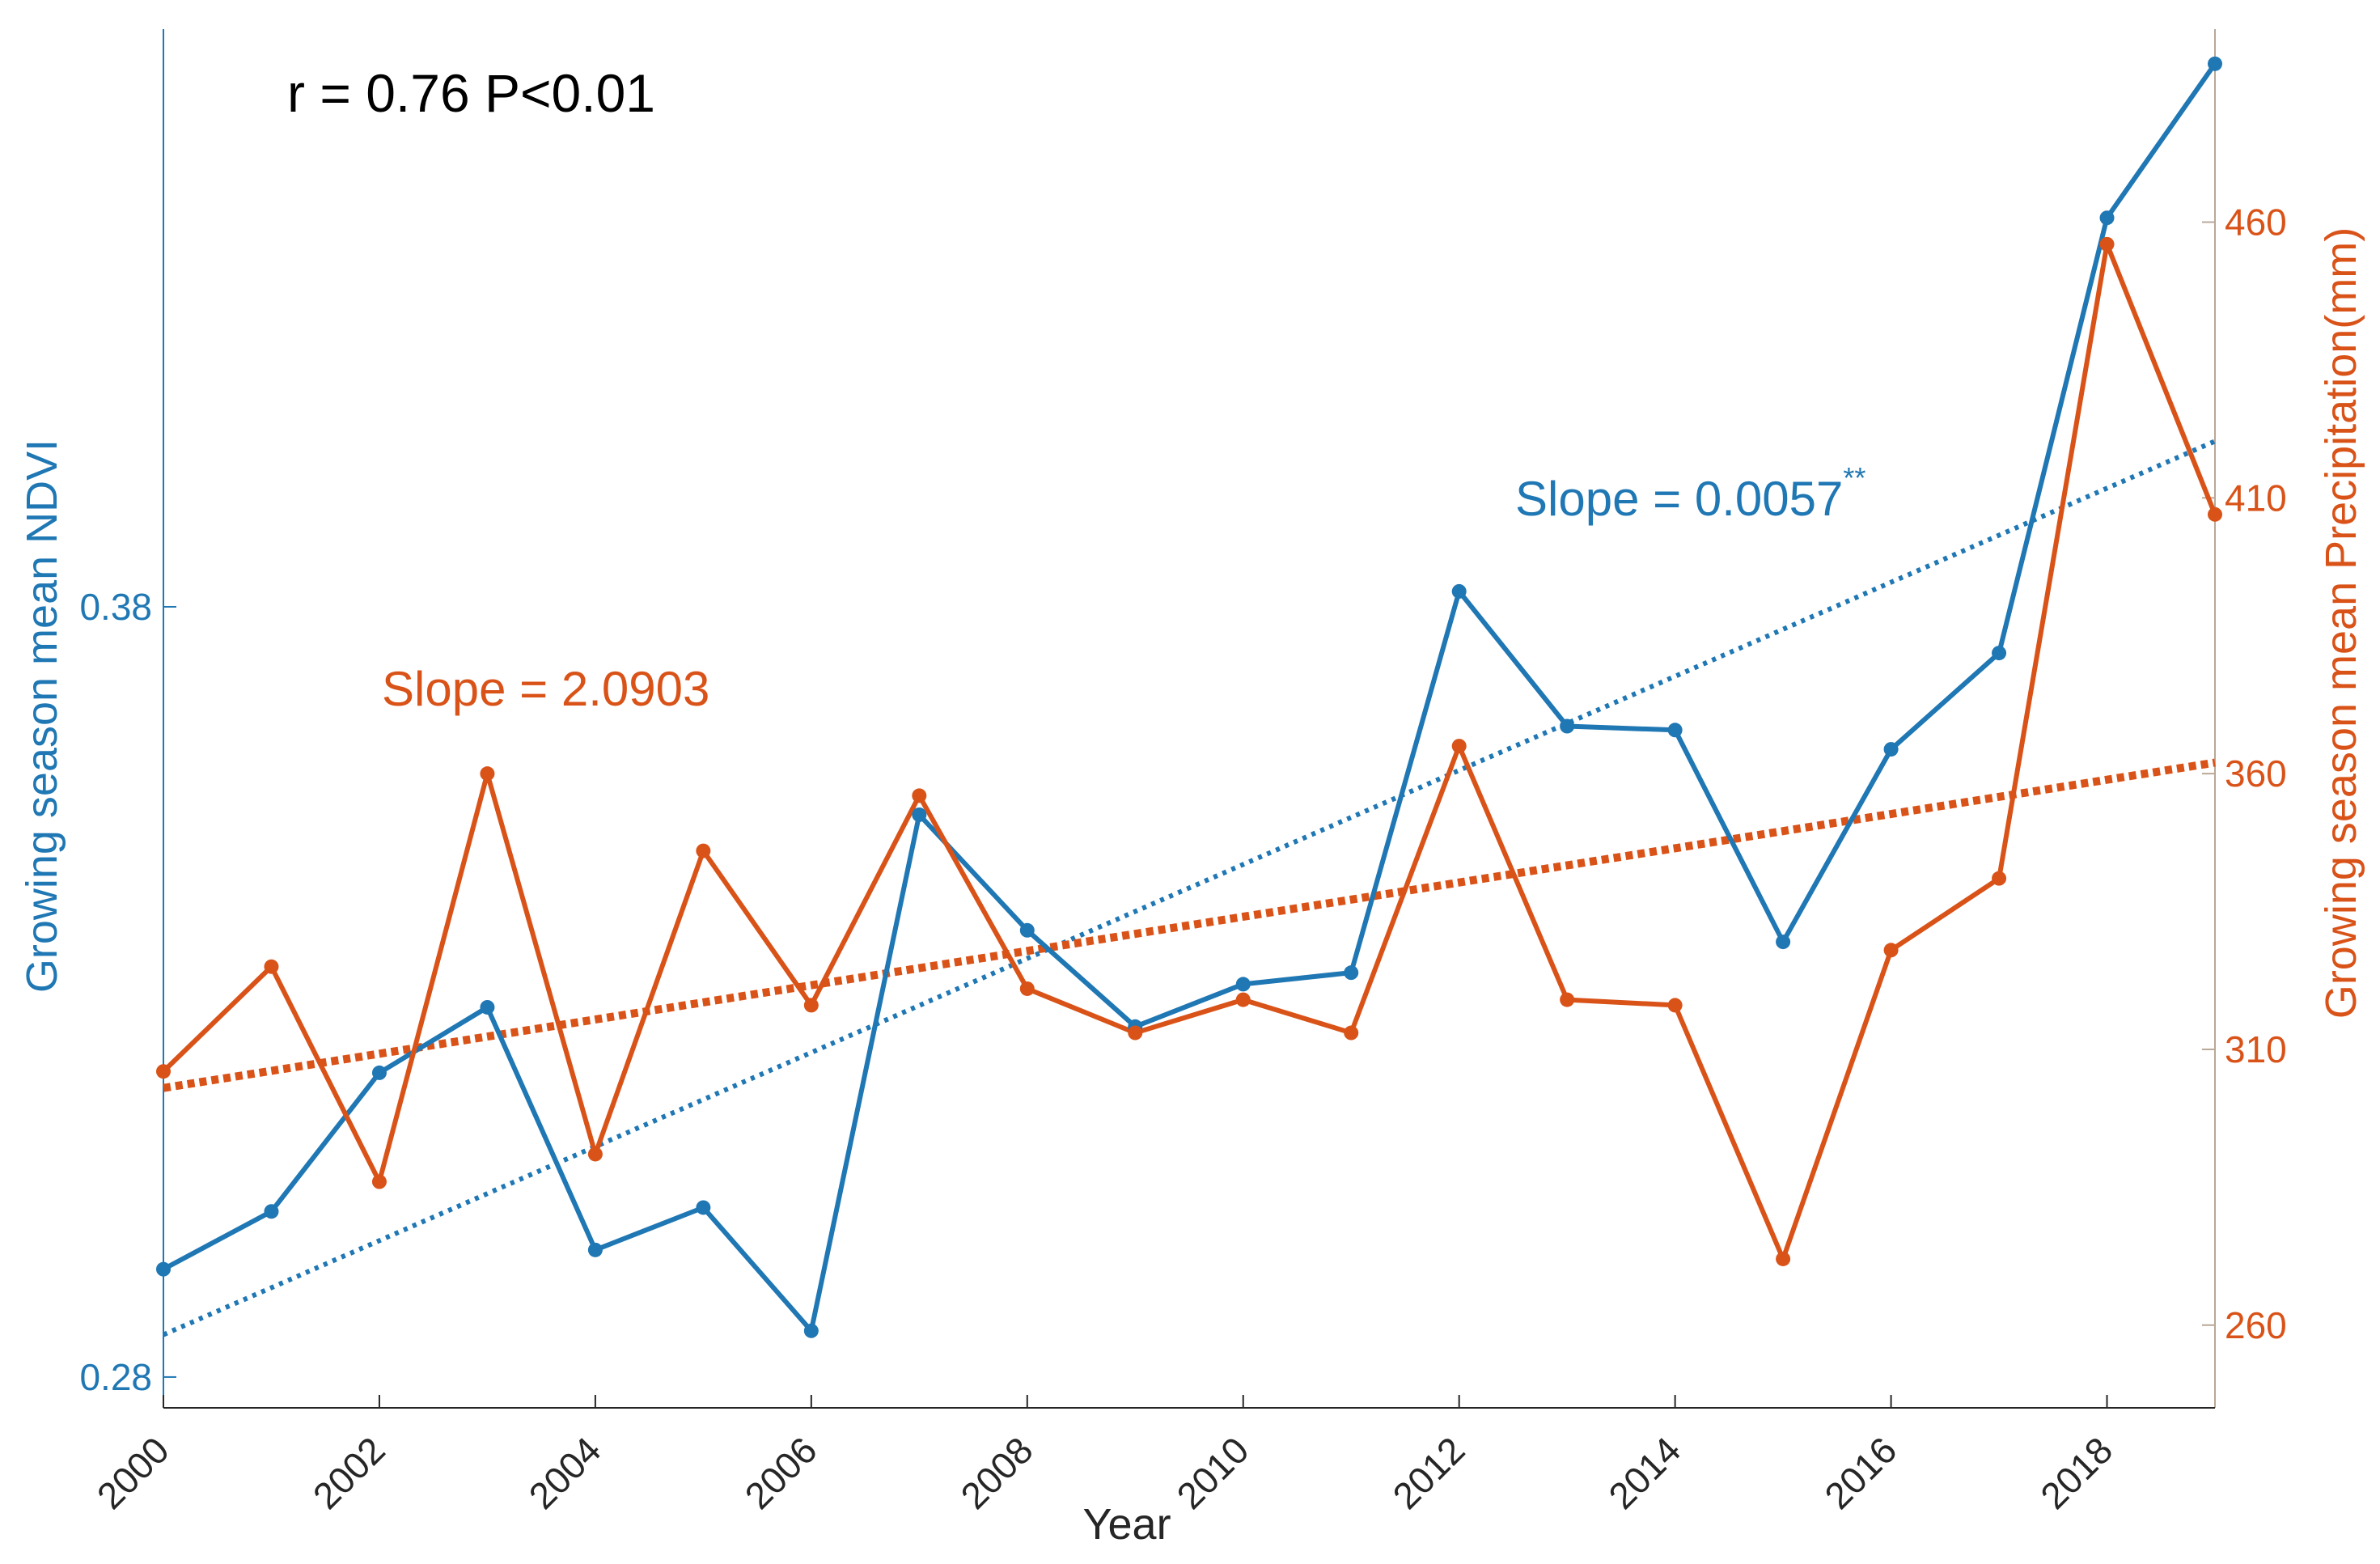 The width and height of the screenshot is (2380, 1564). What do you see at coordinates (42, 716) in the screenshot?
I see `left-y-axis-label: Growing season mean NDVI` at bounding box center [42, 716].